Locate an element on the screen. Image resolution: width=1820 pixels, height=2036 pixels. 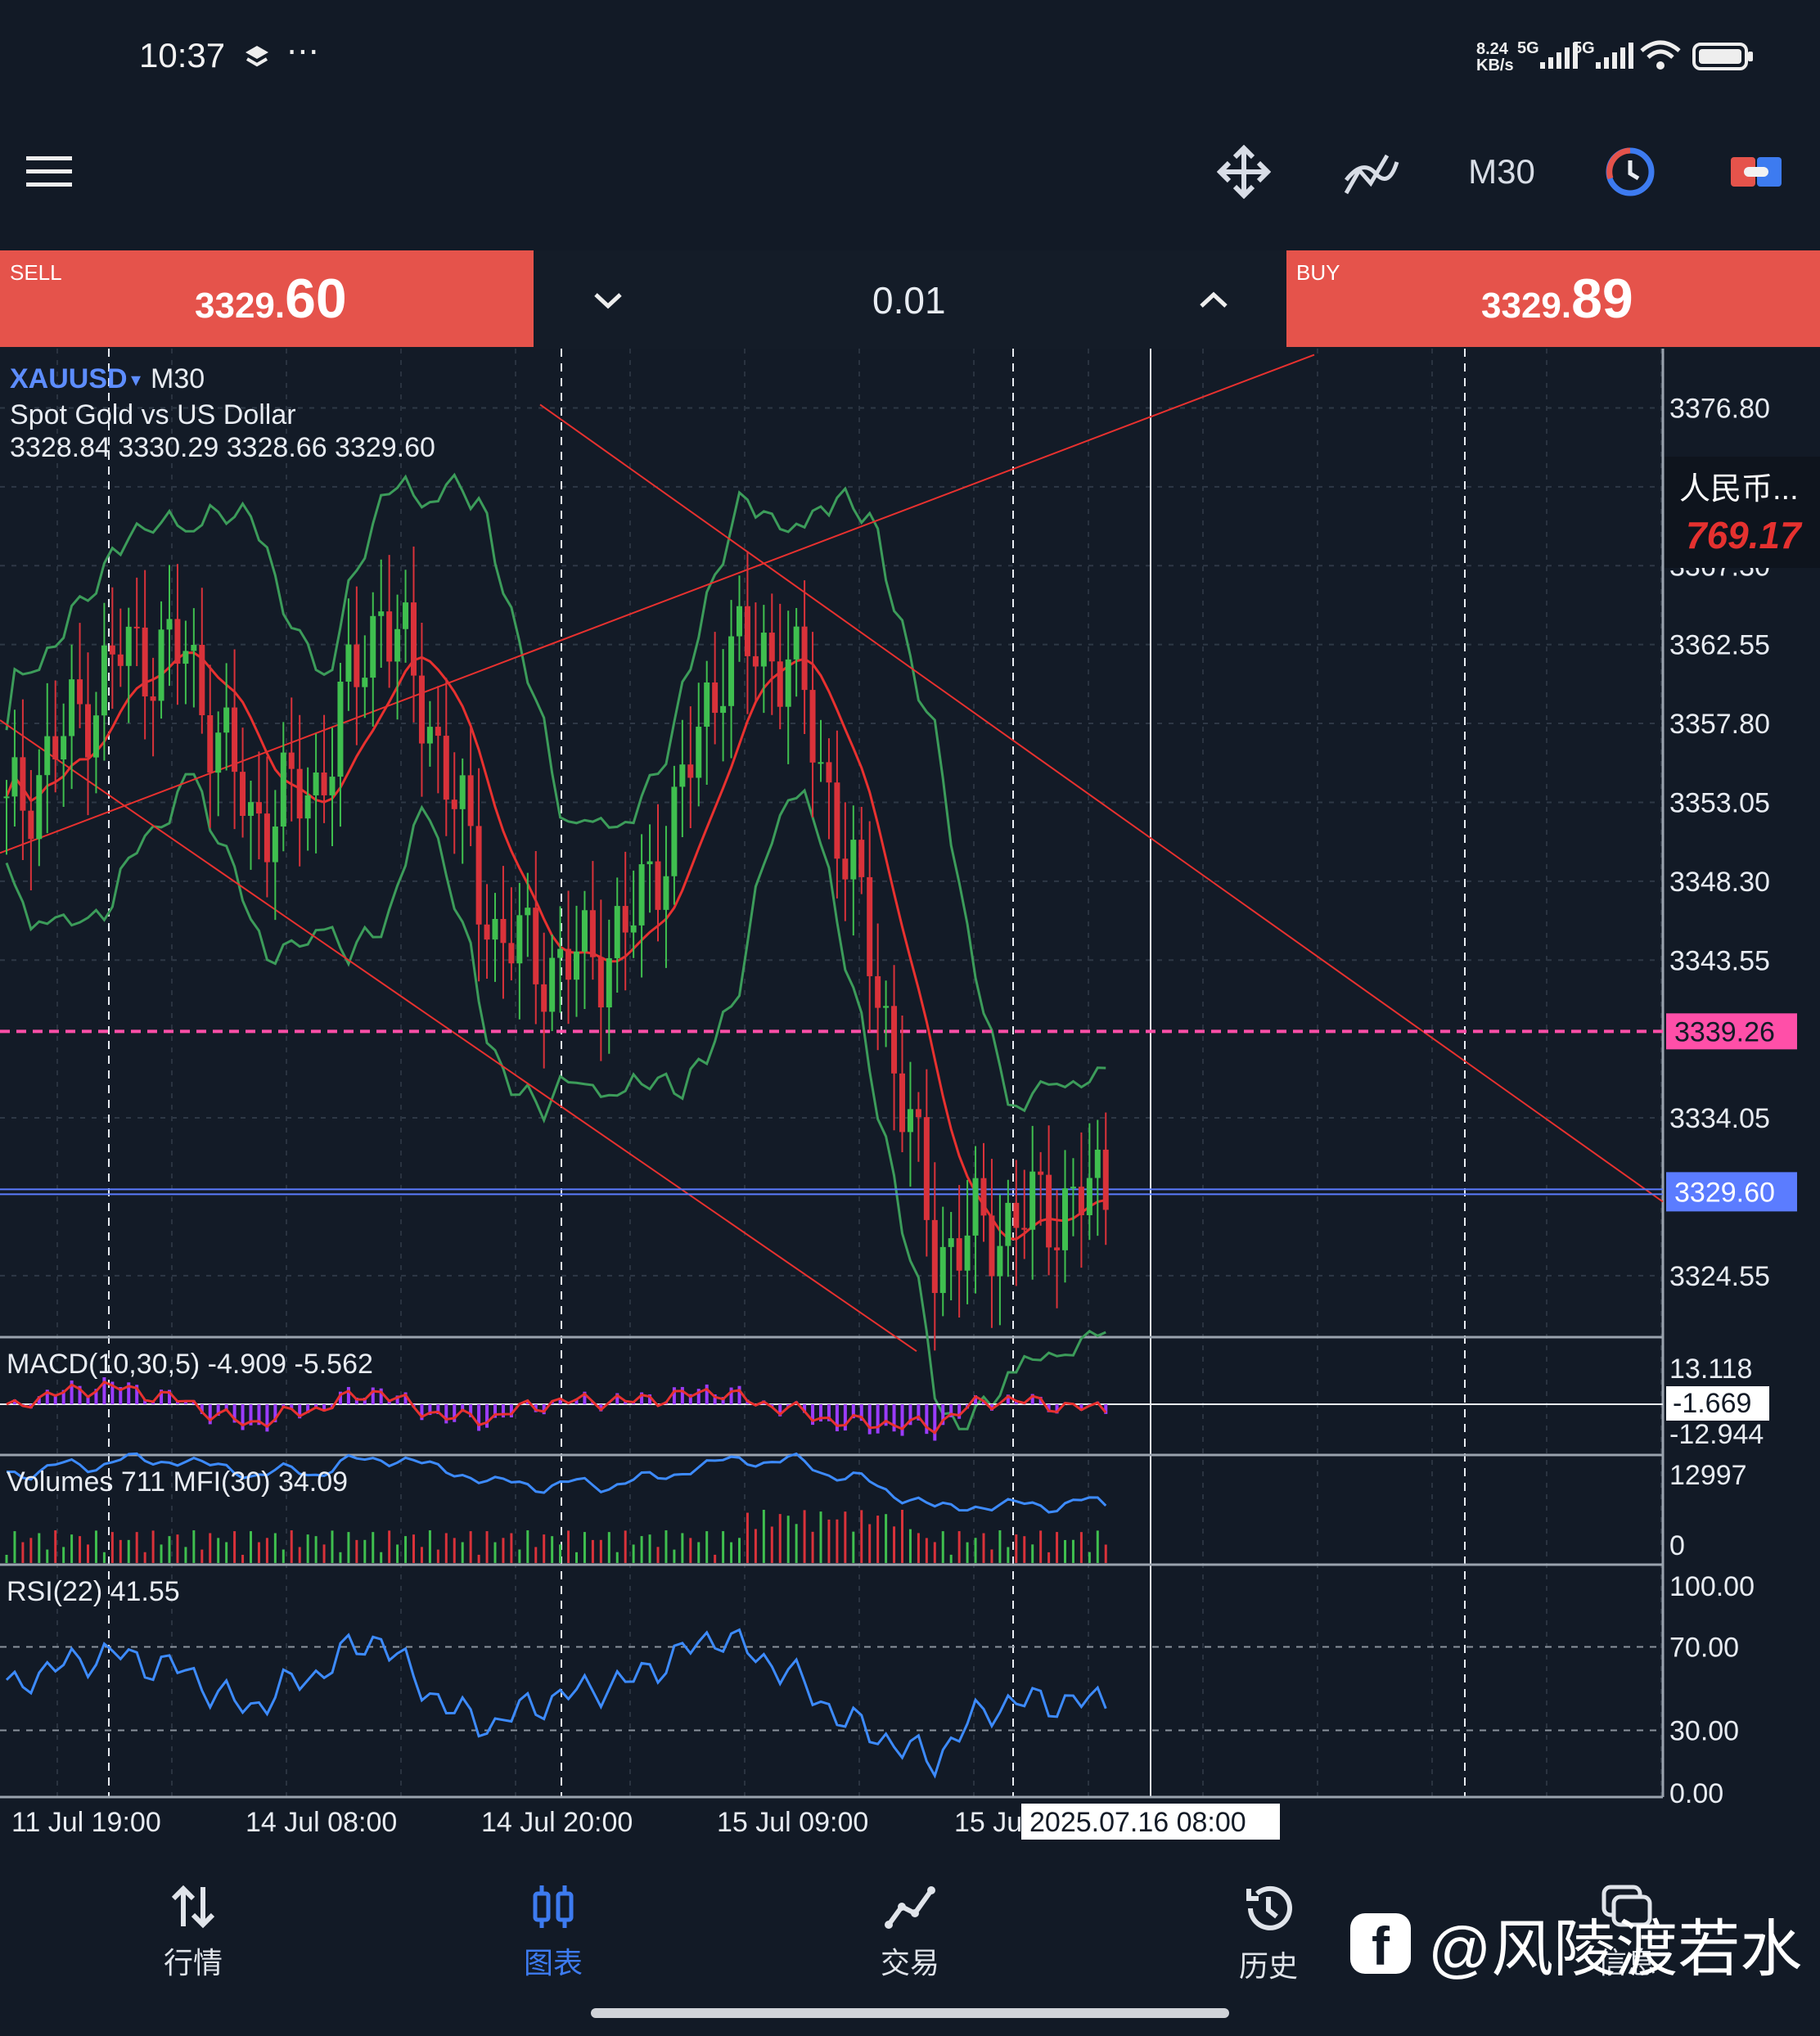
time-axis-label: 11 Jul 19:00 is located at coordinates (86, 1823).